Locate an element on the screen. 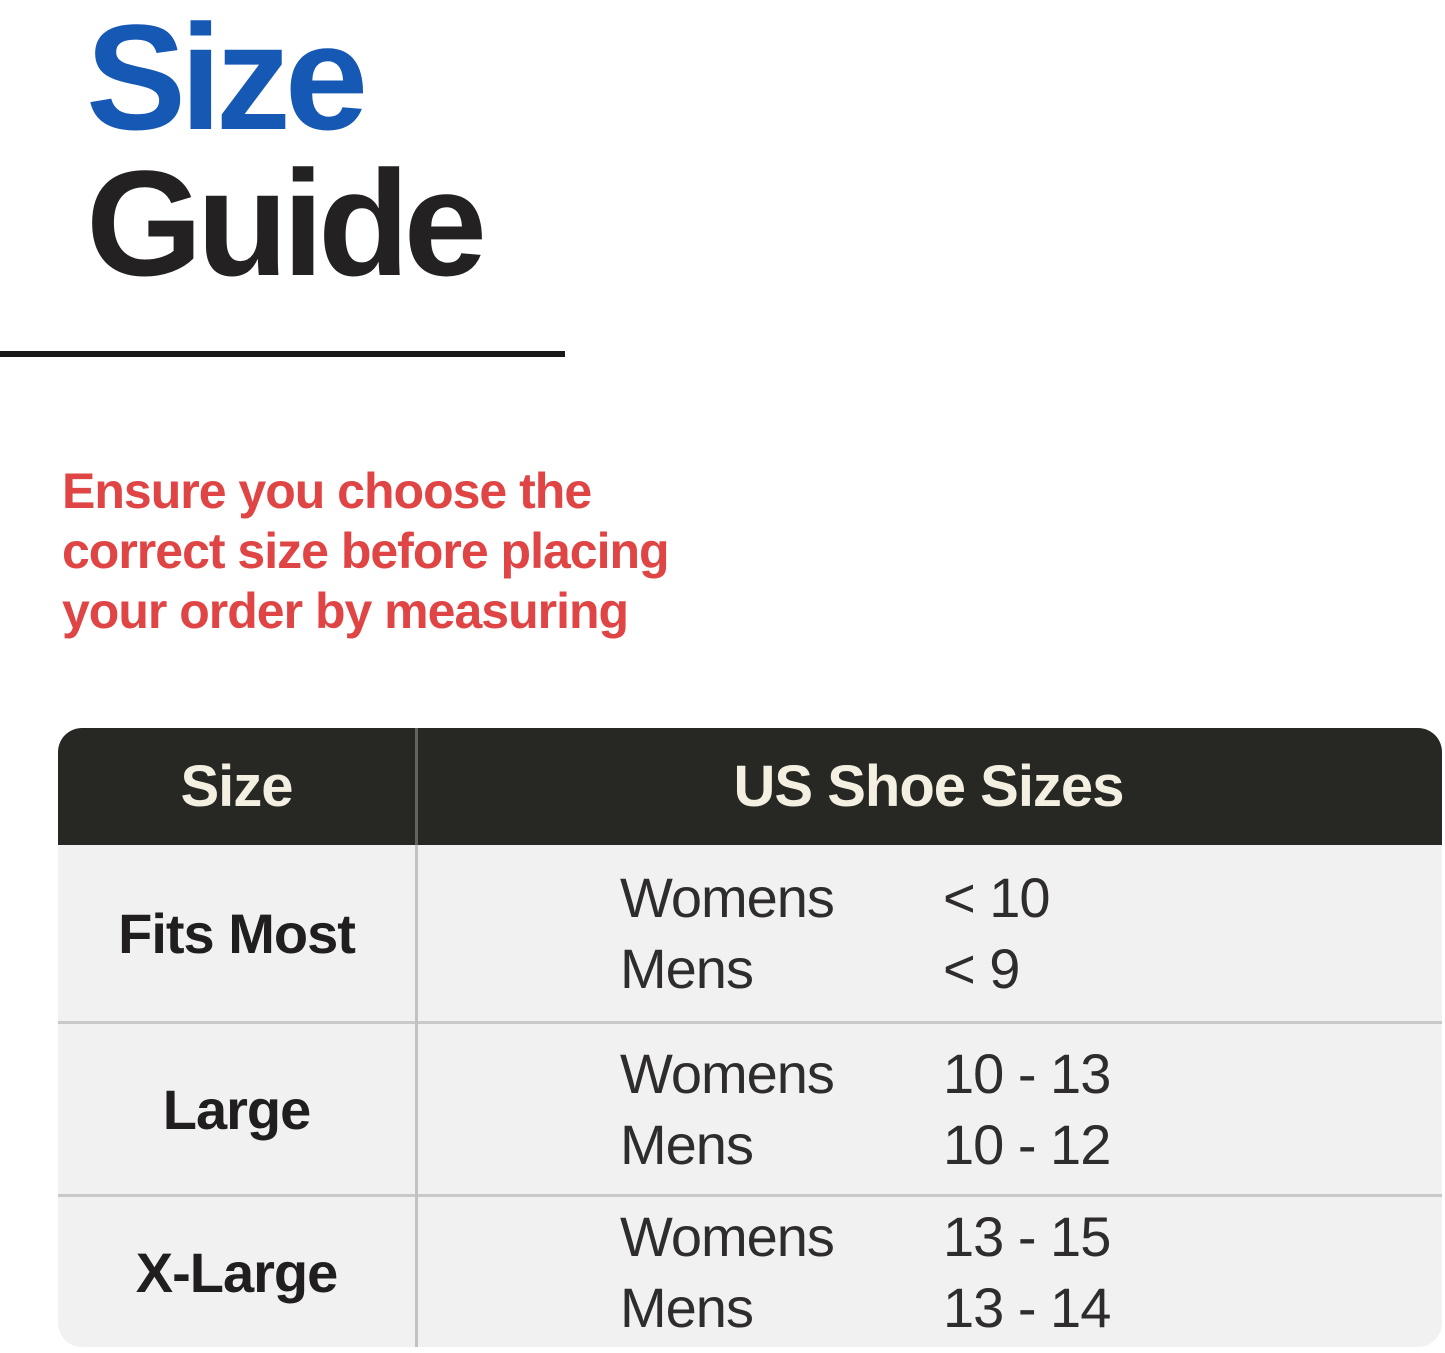 The height and width of the screenshot is (1353, 1445). shoe-size-entry: Womens 13 - 15 is located at coordinates (1031, 1236).